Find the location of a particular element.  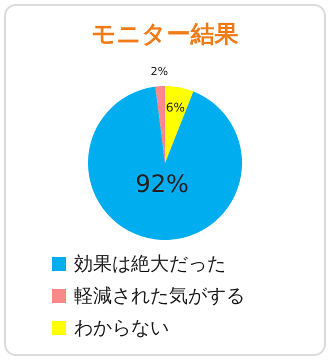

legend-label: わからない is located at coordinates (121, 328).